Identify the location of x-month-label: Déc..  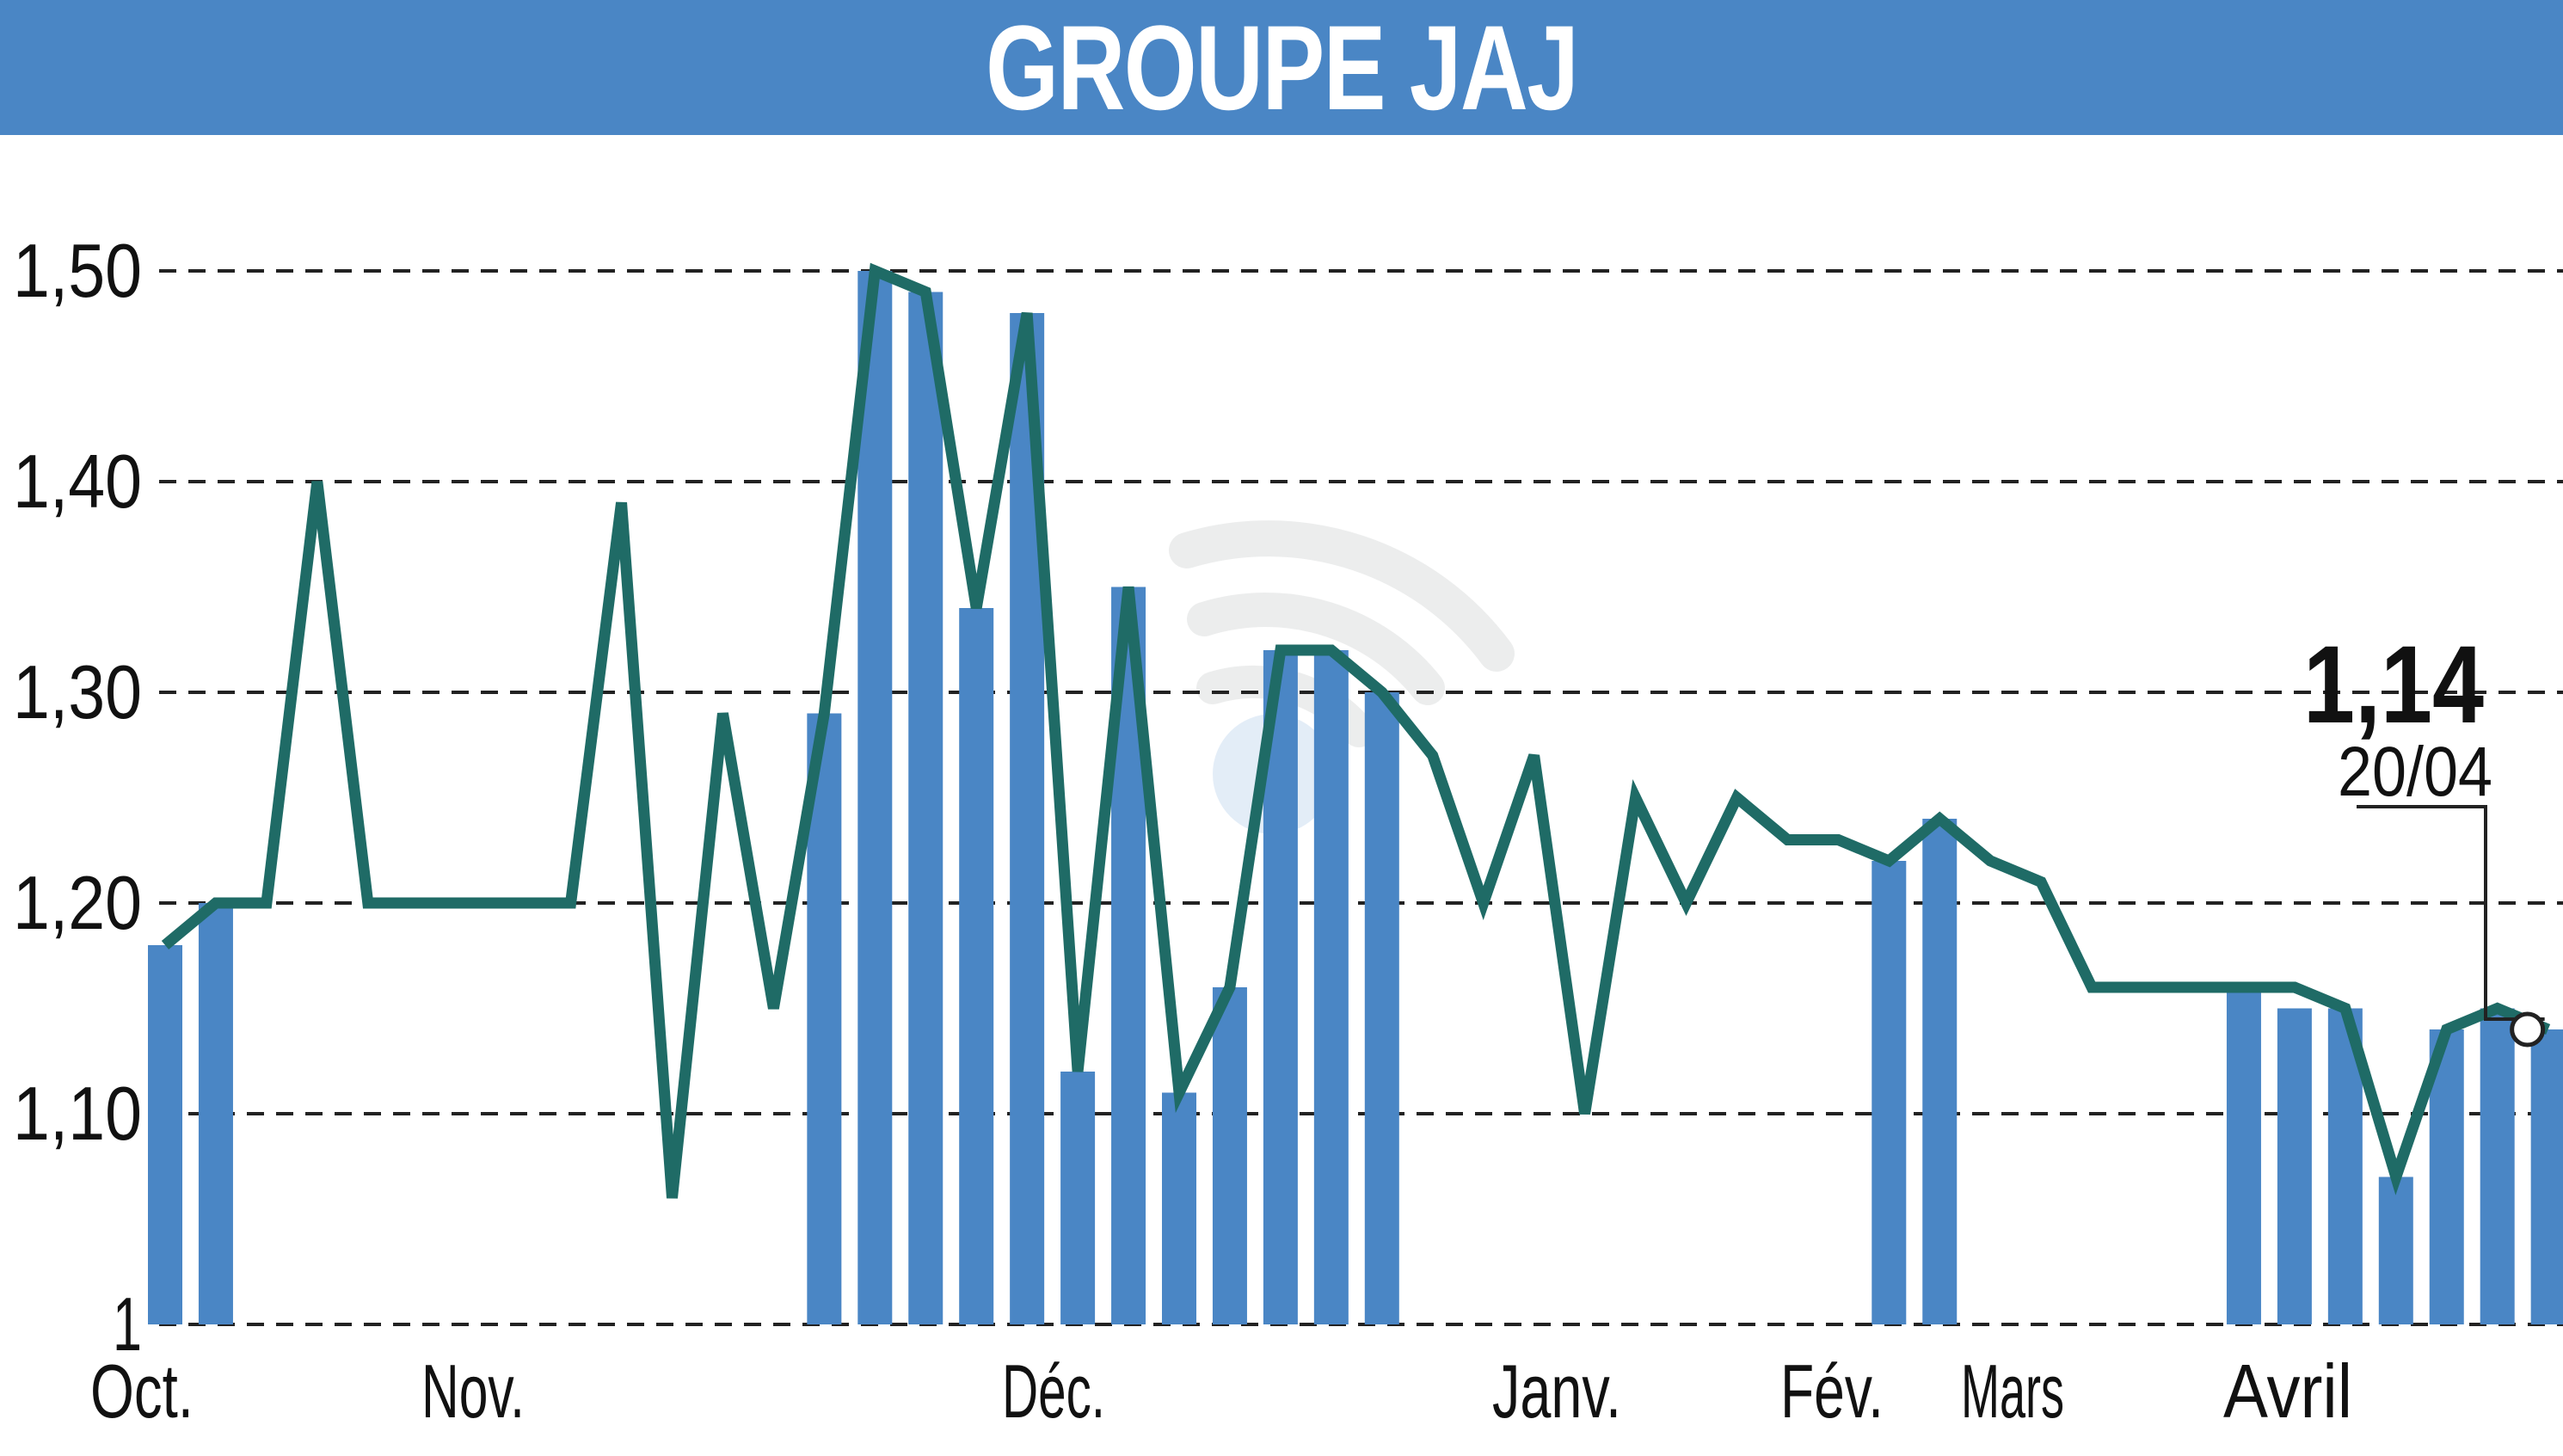
(1053, 1391).